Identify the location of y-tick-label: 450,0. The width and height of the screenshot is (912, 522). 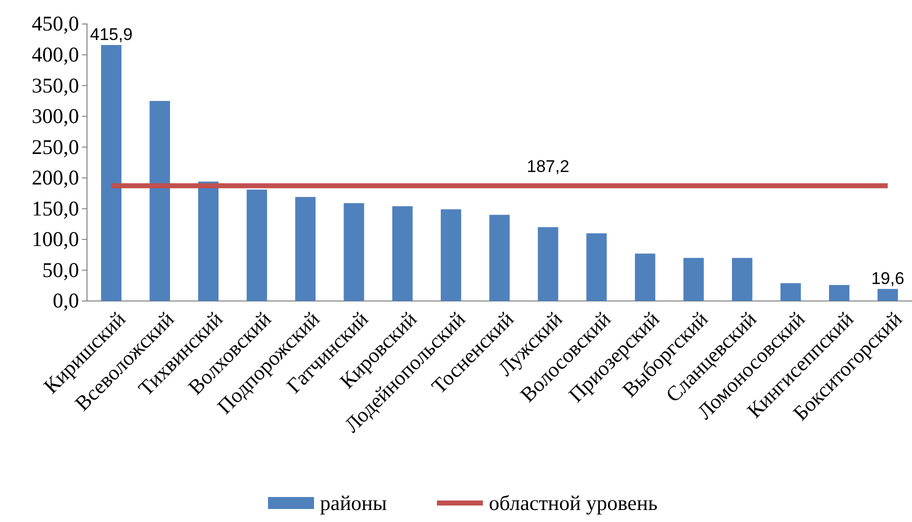
(55, 24).